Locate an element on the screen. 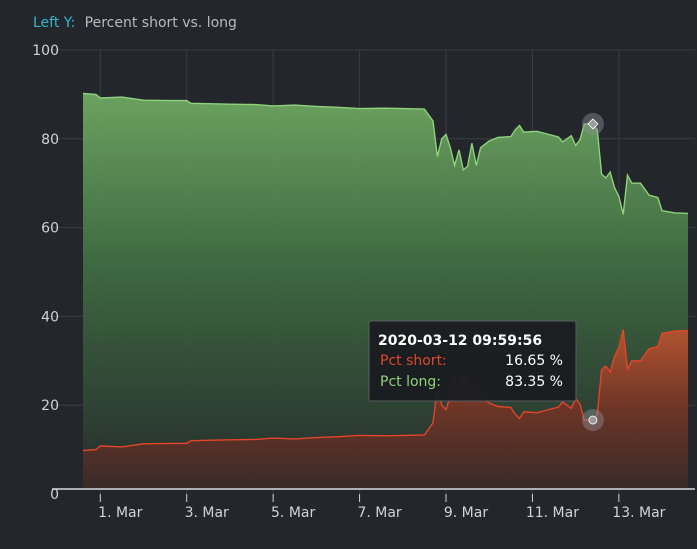 This screenshot has width=697, height=549. tooltip-box is located at coordinates (472, 361).